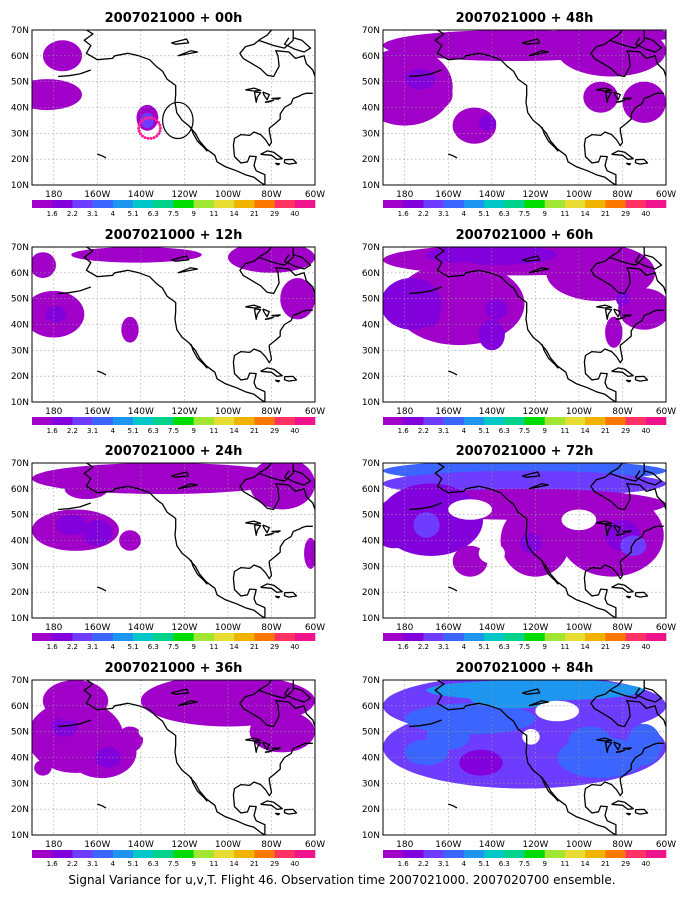 Image resolution: width=700 pixels, height=900 pixels. Describe the element at coordinates (564, 431) in the screenshot. I see `colorbar-label: 11` at that location.